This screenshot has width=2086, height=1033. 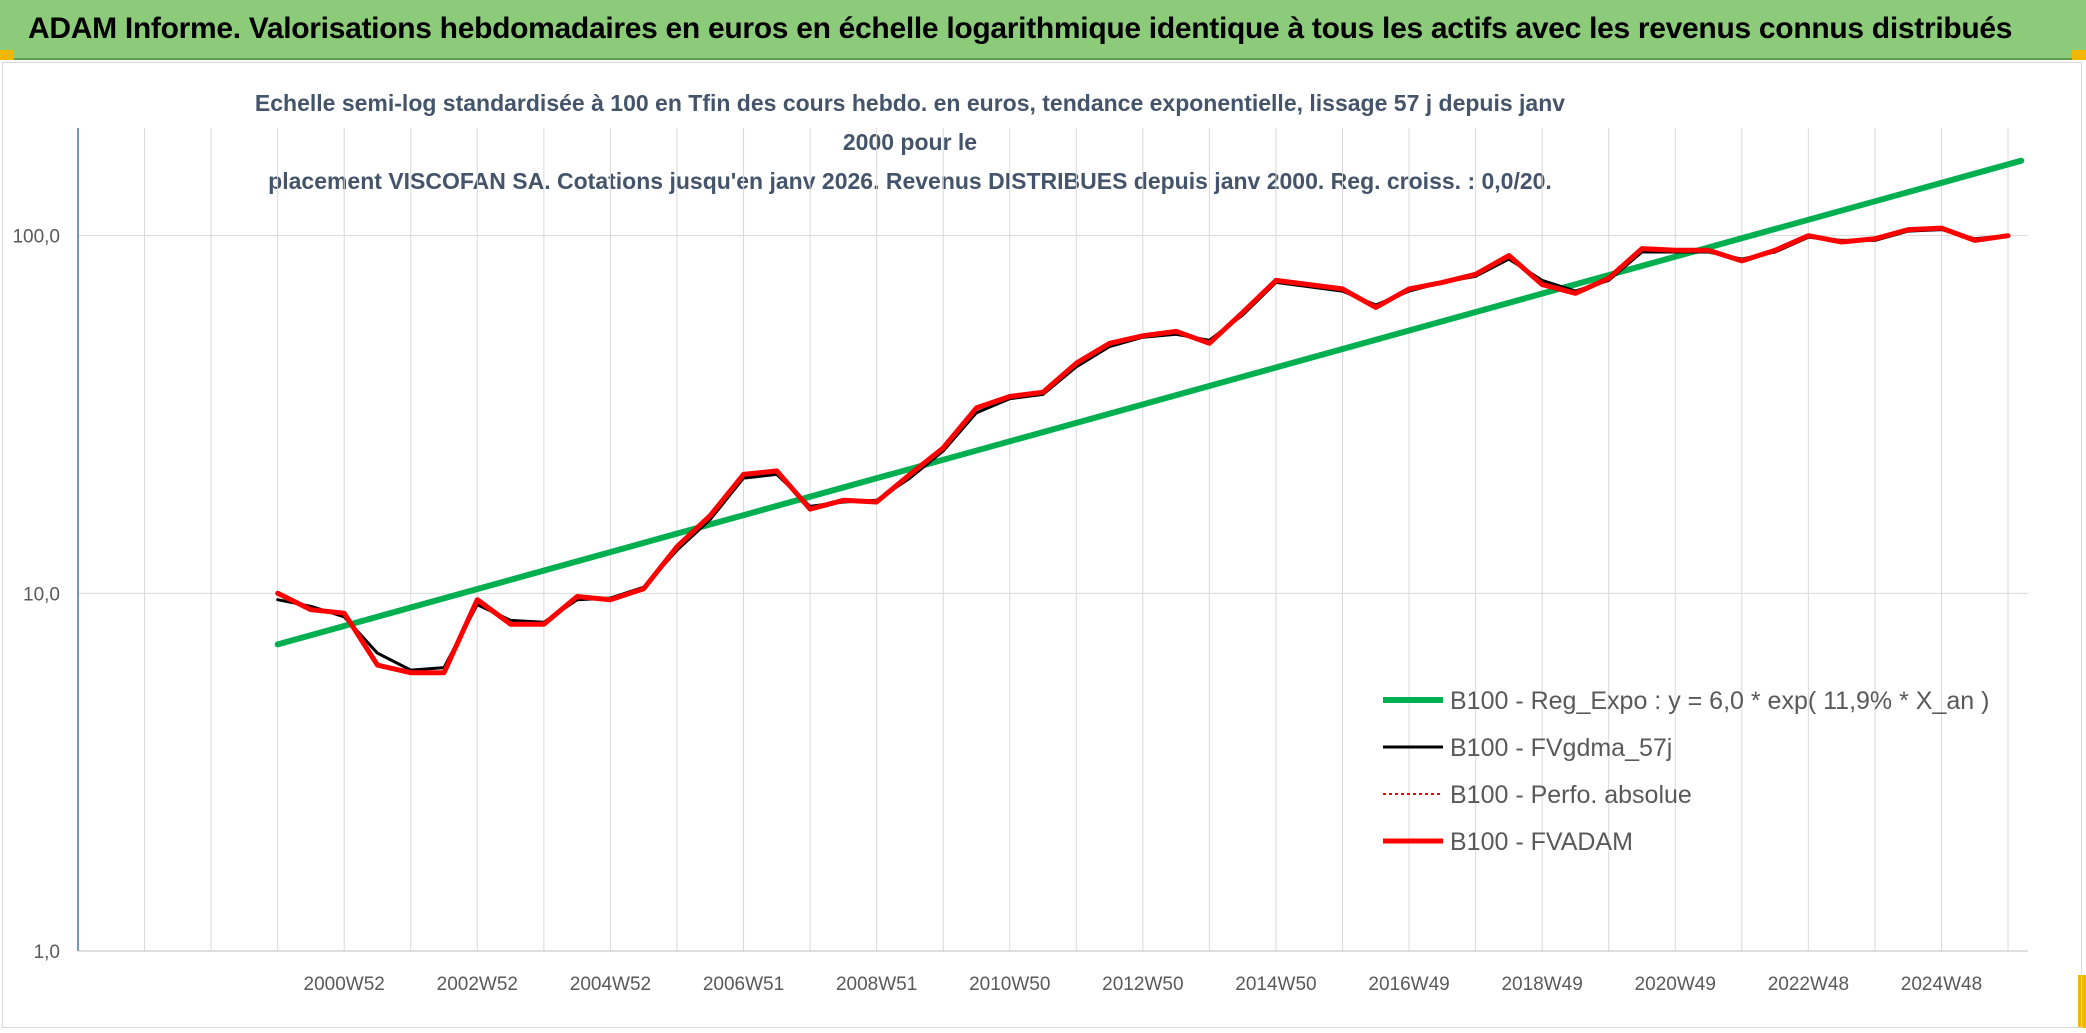 I want to click on corner-marker-top-left, so click(x=7, y=55).